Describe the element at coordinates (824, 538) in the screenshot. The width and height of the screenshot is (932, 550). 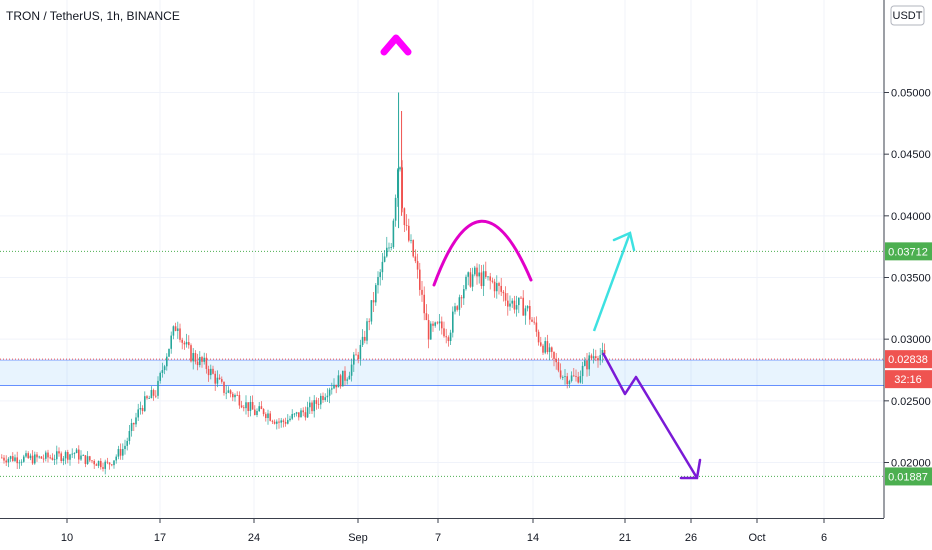
I see `x-tick-label: 6` at that location.